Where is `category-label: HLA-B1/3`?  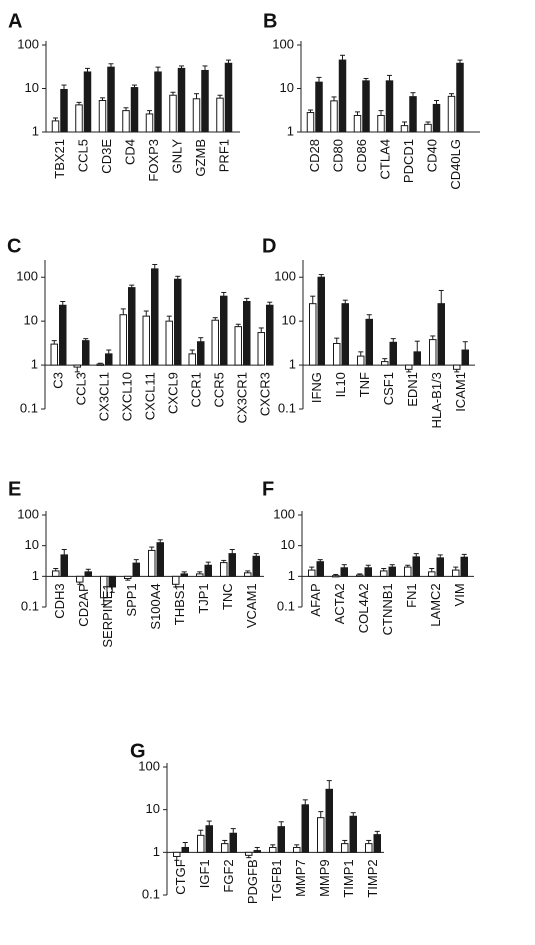
category-label: HLA-B1/3 is located at coordinates (436, 400).